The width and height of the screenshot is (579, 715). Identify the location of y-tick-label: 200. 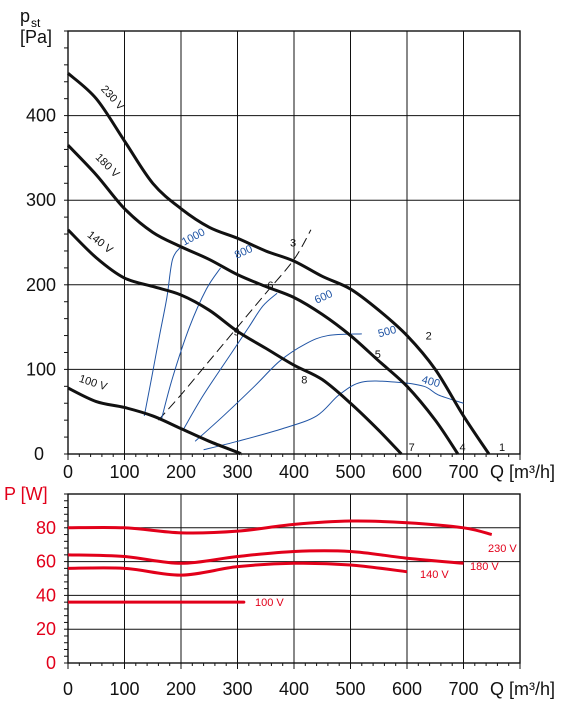
(41, 285).